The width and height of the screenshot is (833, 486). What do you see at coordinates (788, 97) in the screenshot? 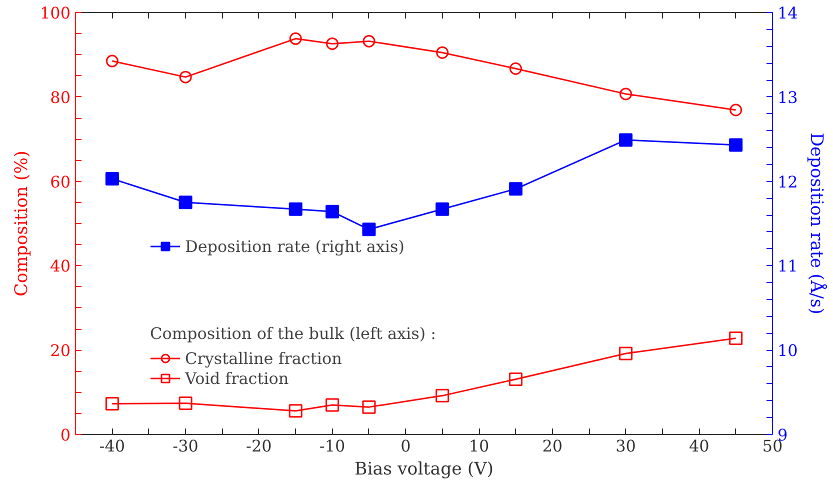
I see `y2-tick-label: 13` at bounding box center [788, 97].